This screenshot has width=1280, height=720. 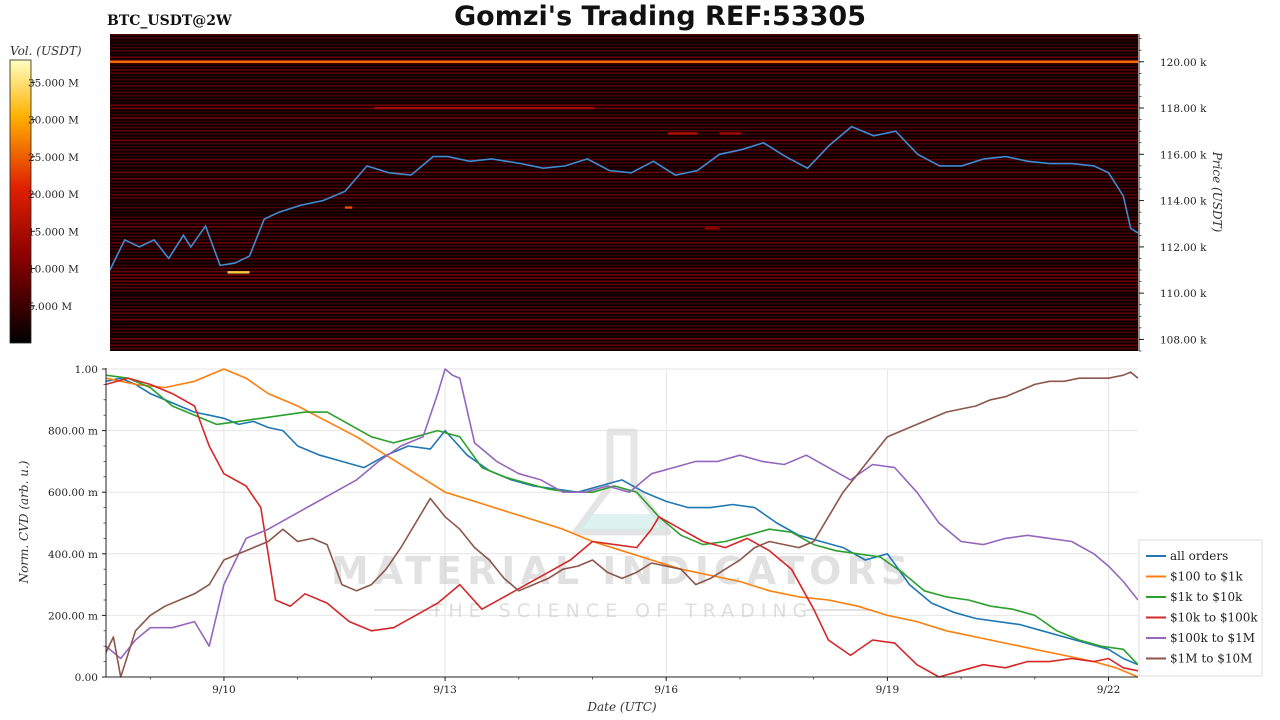 I want to click on price-tick-label: 114.00 k, so click(x=1183, y=202).